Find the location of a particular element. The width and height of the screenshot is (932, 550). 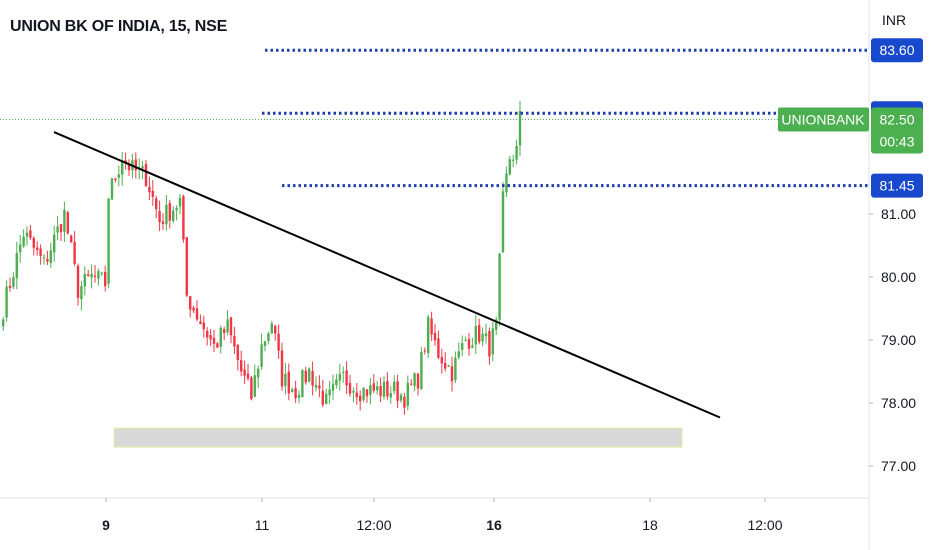

level-badge-value: 81.45 is located at coordinates (896, 186).